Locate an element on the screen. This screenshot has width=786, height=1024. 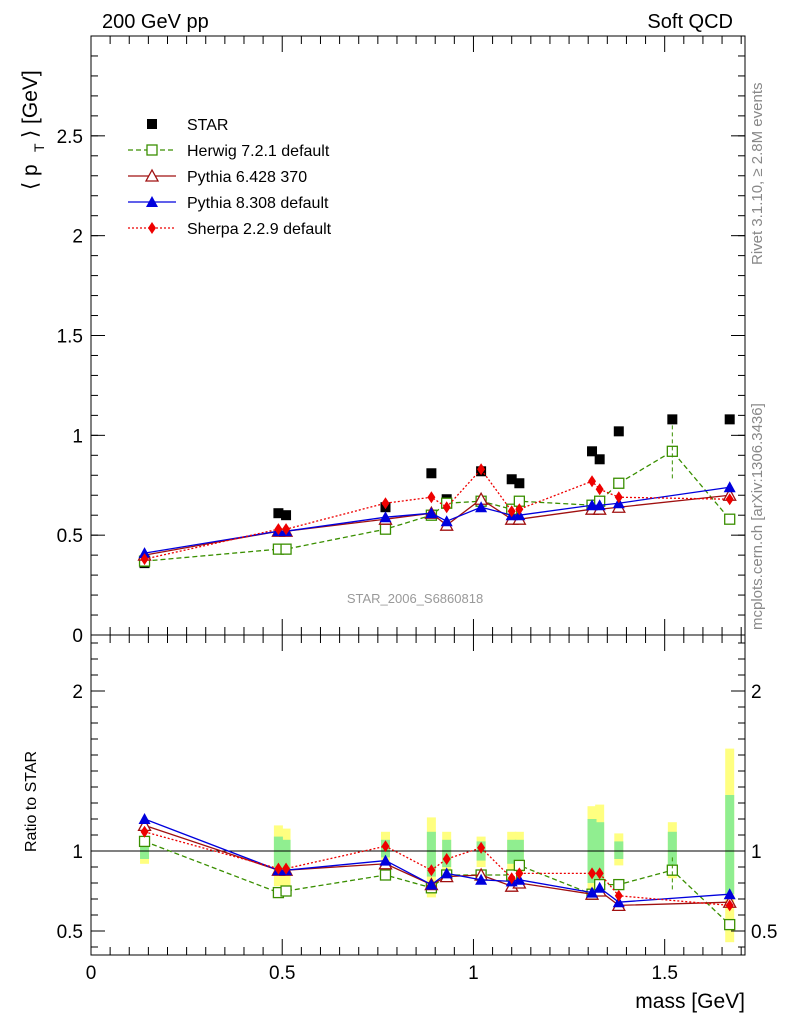
ratio-y-axis-title: Ratio to STAR is located at coordinates (31, 801).